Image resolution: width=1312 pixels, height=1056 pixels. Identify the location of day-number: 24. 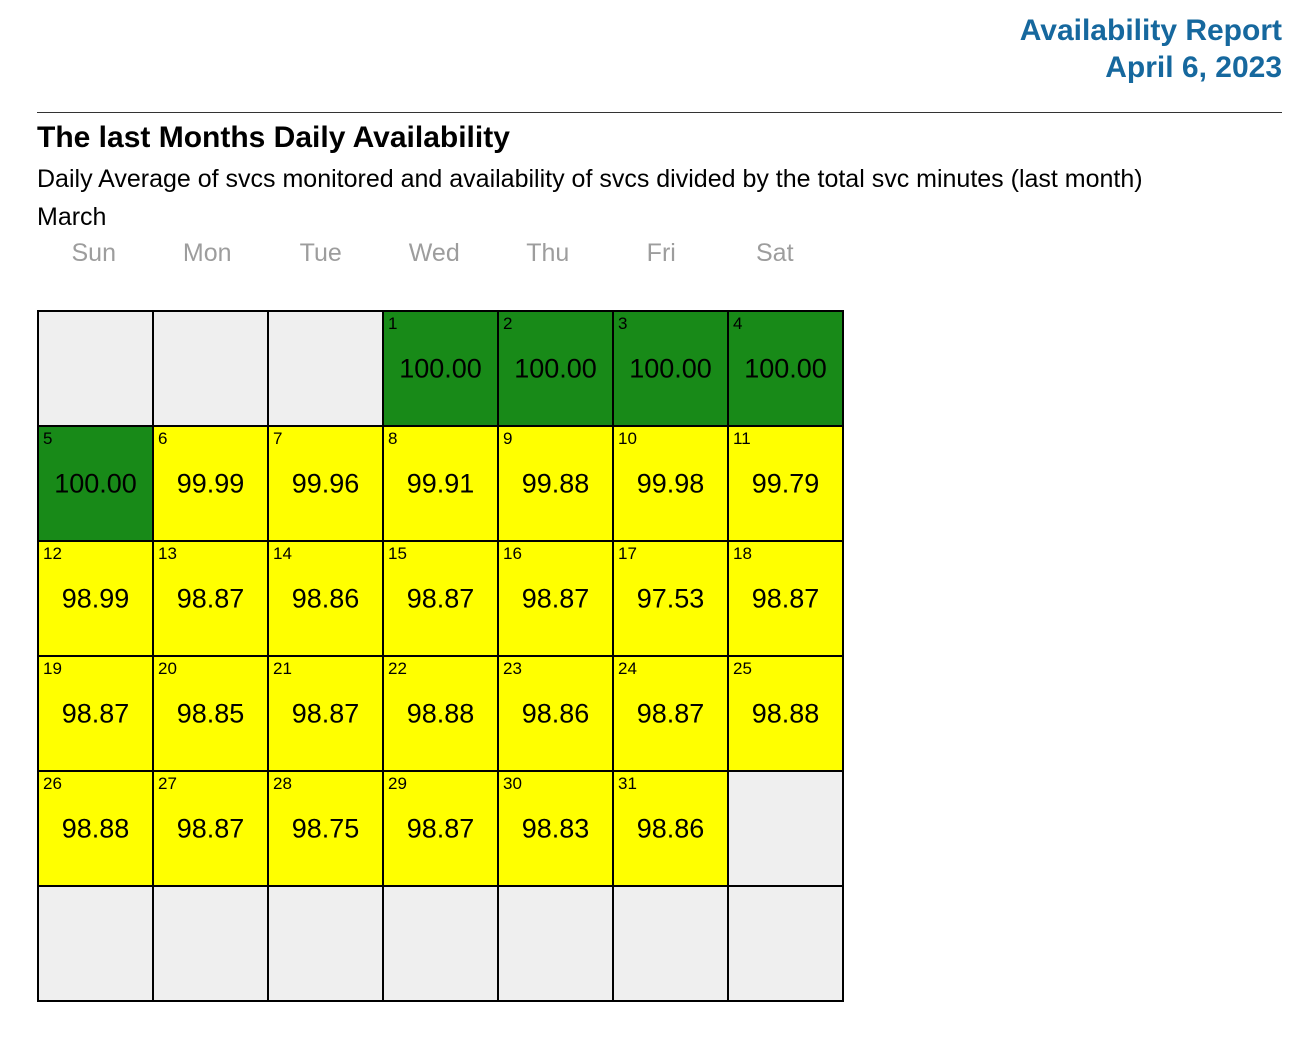
(627, 668).